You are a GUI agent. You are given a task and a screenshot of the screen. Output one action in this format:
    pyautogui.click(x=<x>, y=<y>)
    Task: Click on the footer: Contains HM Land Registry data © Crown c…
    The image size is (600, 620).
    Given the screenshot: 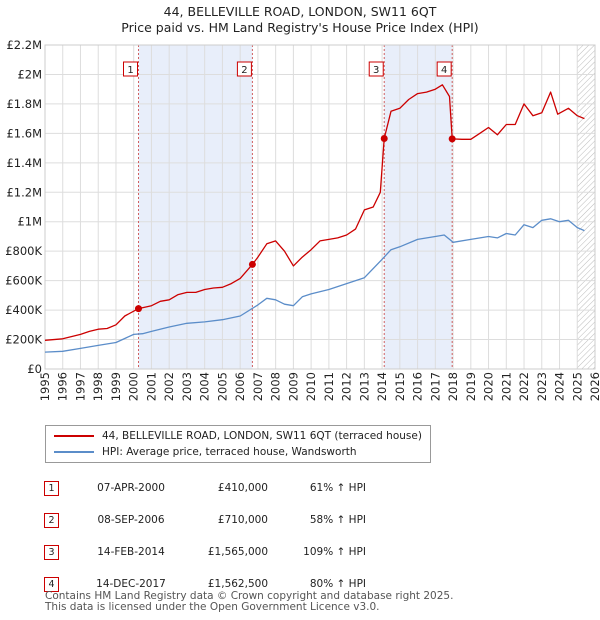 What is the action you would take?
    pyautogui.click(x=249, y=602)
    